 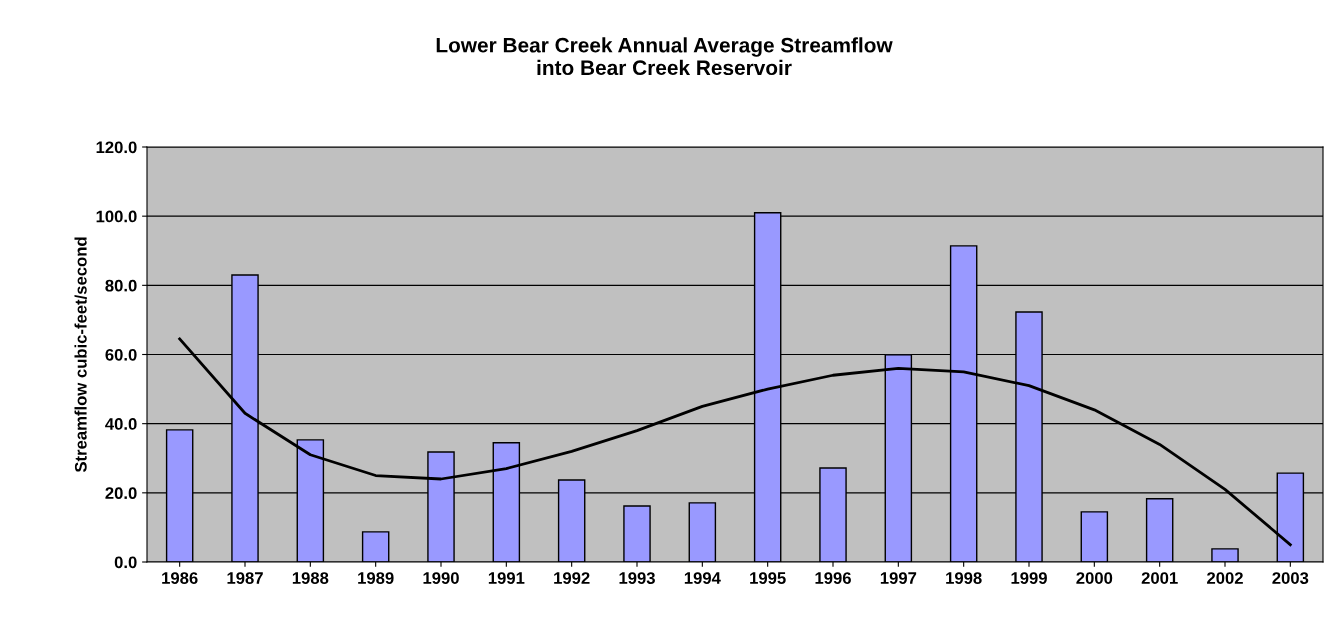 What do you see at coordinates (1225, 578) in the screenshot?
I see `x-tick-label: 2002` at bounding box center [1225, 578].